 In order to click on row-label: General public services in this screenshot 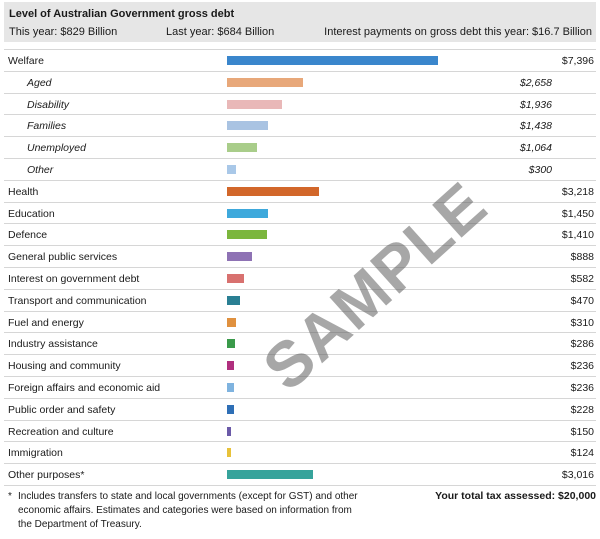, I will do `click(63, 257)`.